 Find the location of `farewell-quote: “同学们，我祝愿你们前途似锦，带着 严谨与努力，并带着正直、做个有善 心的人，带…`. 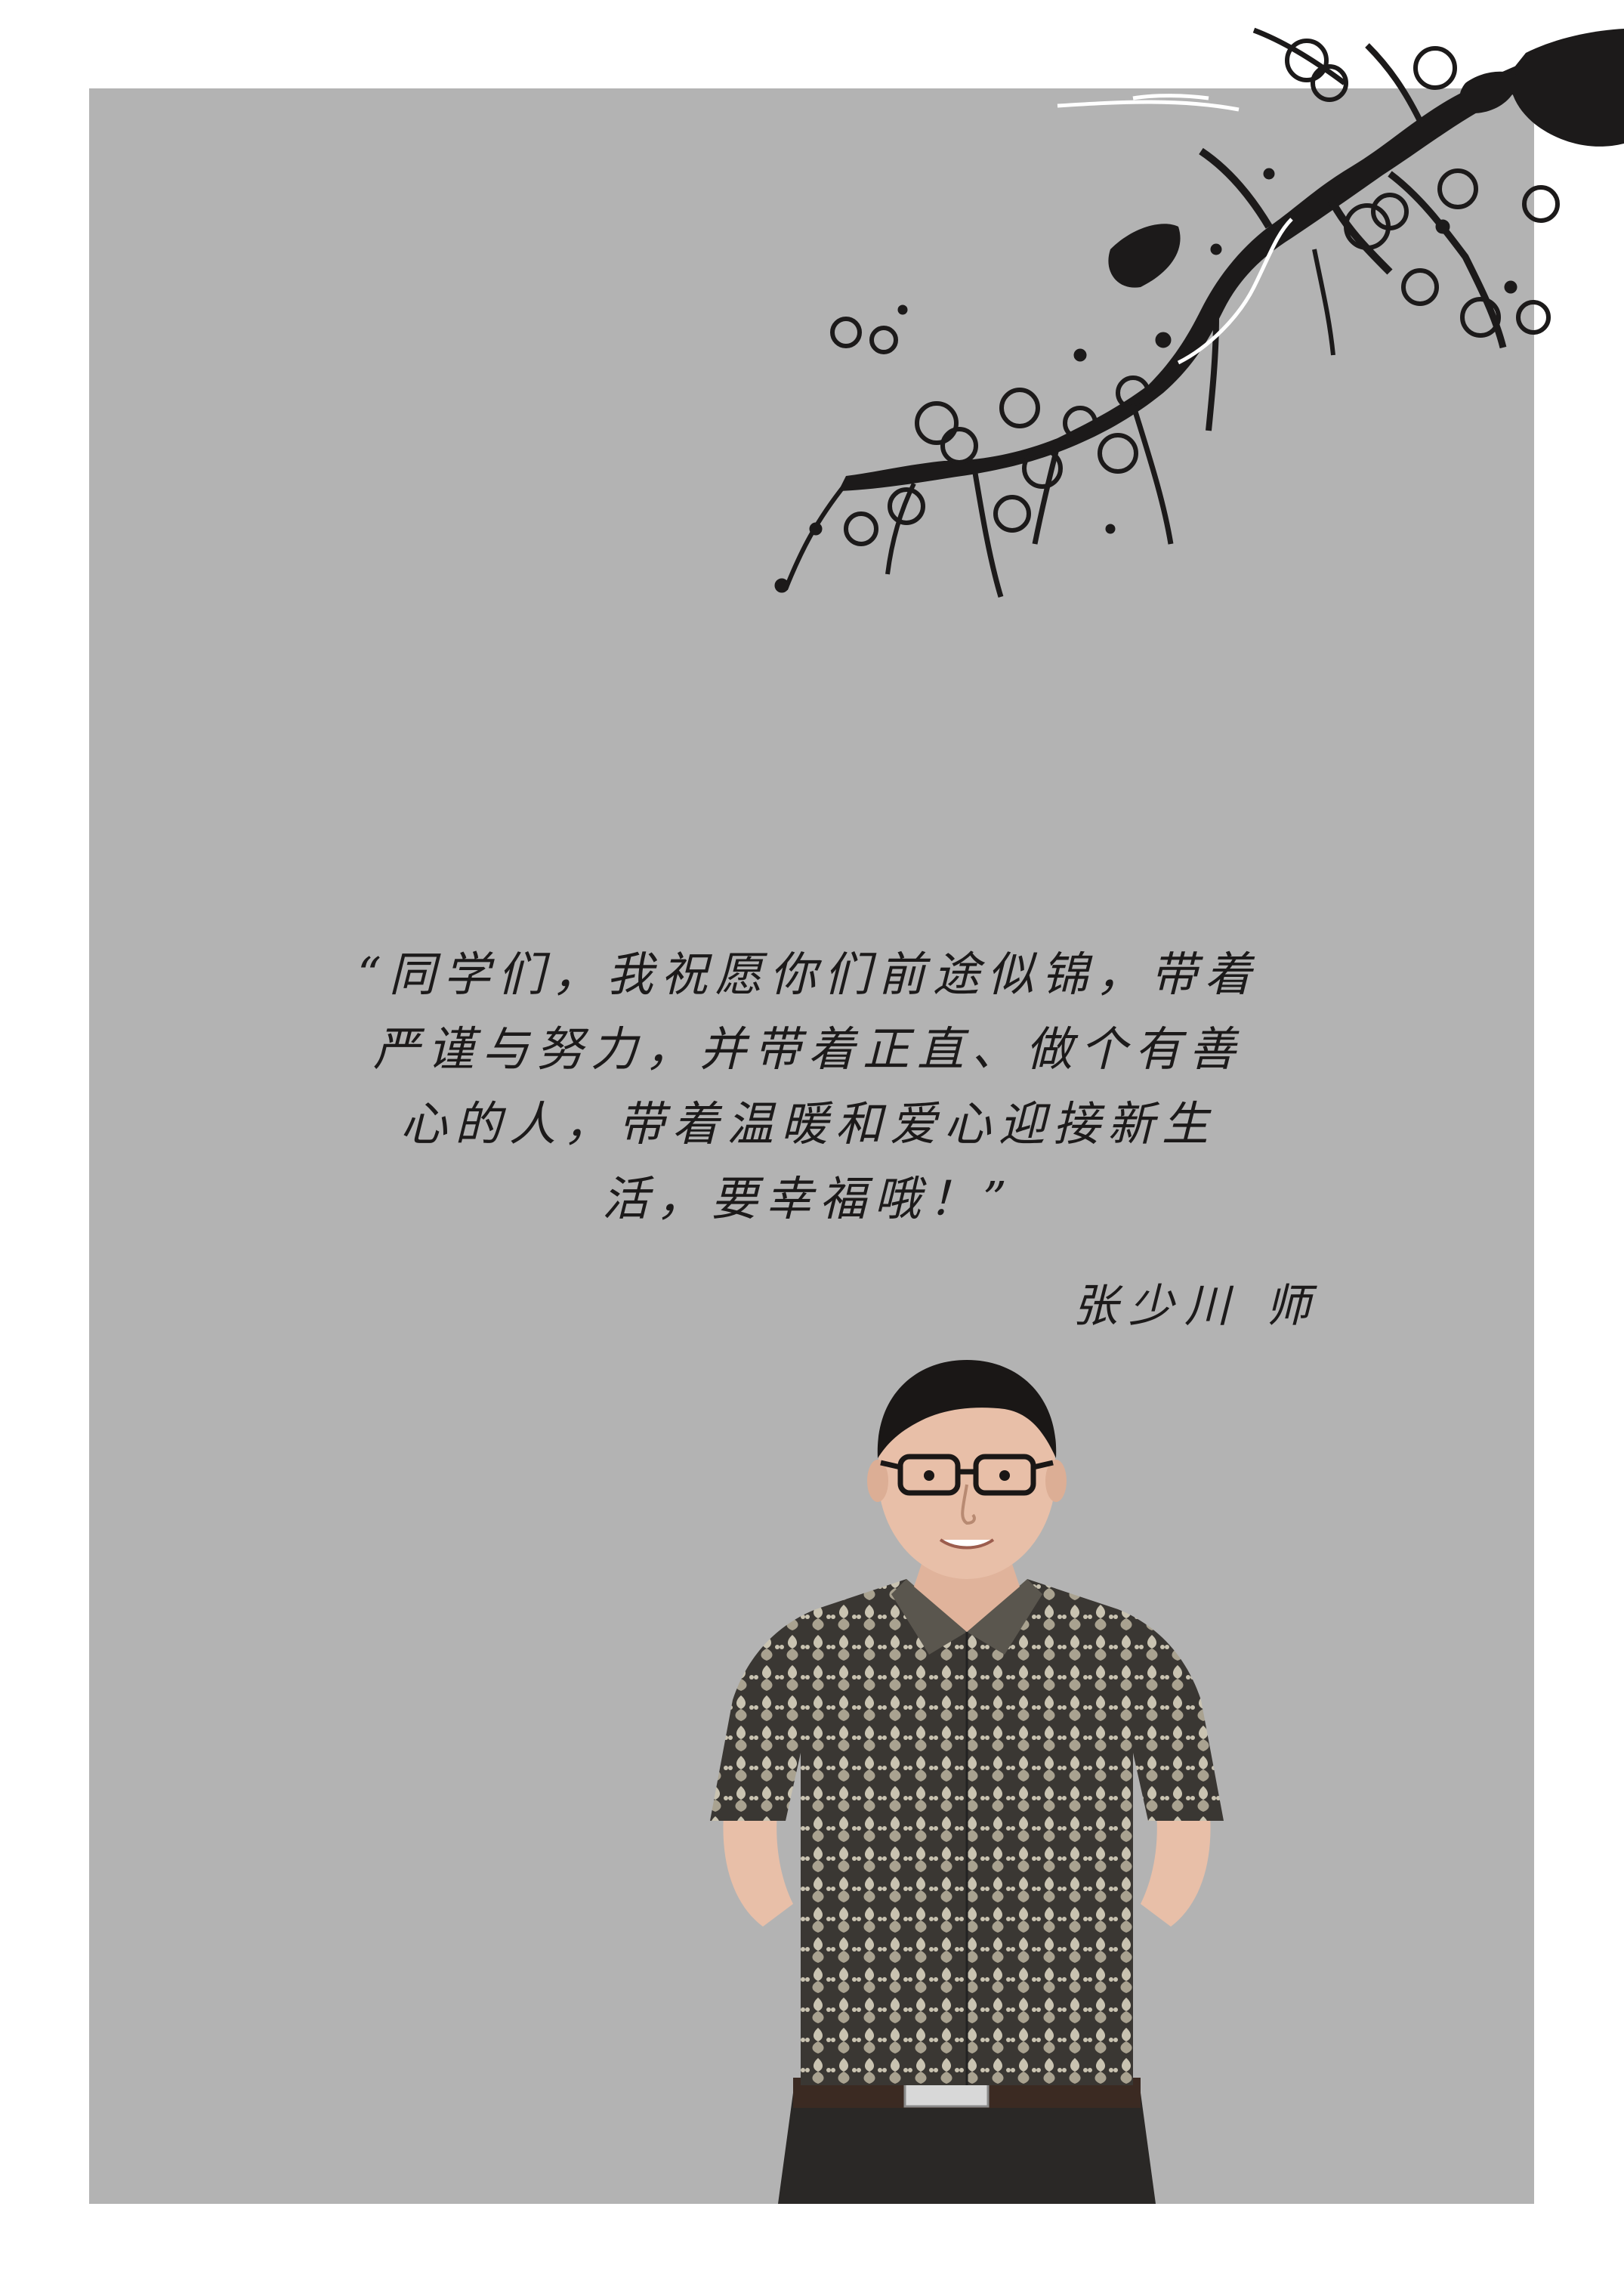

farewell-quote: “同学们，我祝愿你们前途似锦，带着 严谨与努力，并带着正直、做个有善 心的人，带… is located at coordinates (809, 1086).